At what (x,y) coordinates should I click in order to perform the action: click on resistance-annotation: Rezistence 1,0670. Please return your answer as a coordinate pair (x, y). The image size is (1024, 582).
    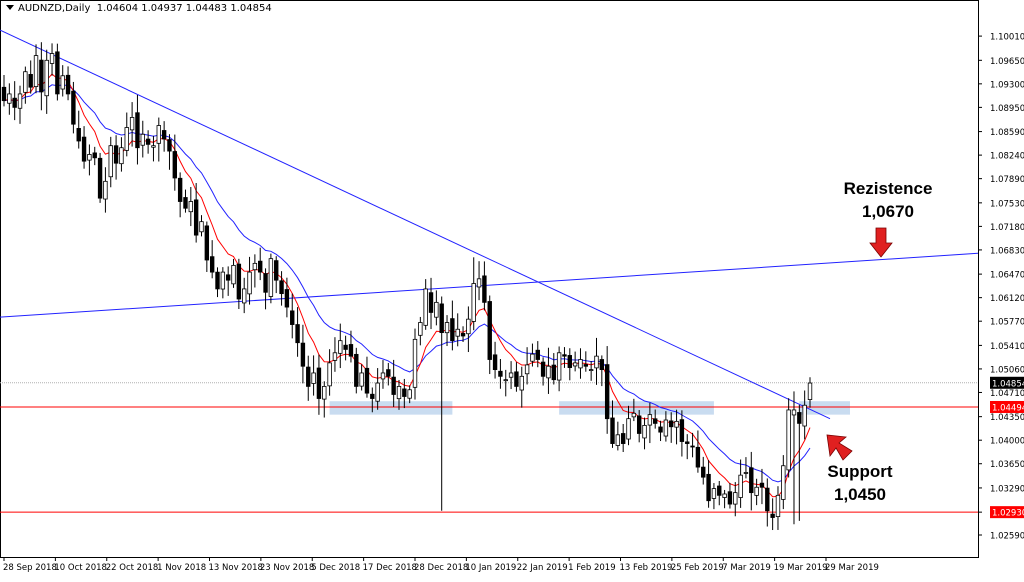
    Looking at the image, I should click on (888, 200).